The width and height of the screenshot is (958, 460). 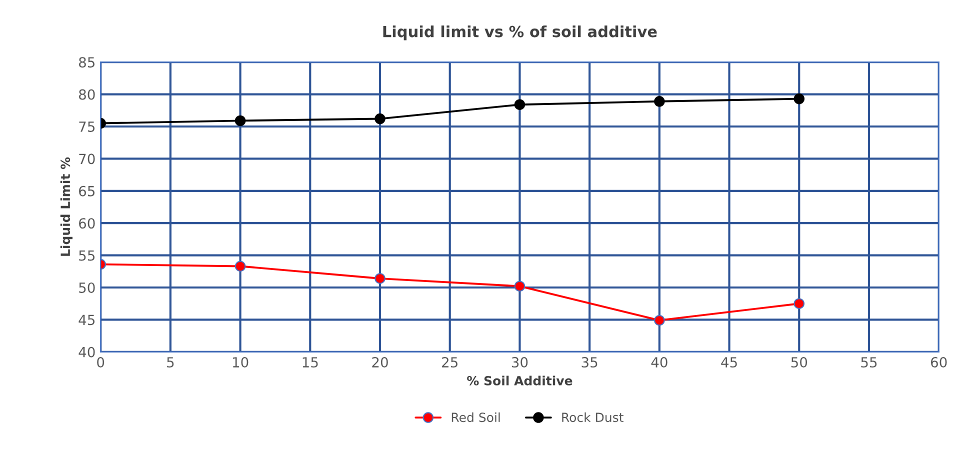 I want to click on x-tick-label: 60, so click(x=938, y=362).